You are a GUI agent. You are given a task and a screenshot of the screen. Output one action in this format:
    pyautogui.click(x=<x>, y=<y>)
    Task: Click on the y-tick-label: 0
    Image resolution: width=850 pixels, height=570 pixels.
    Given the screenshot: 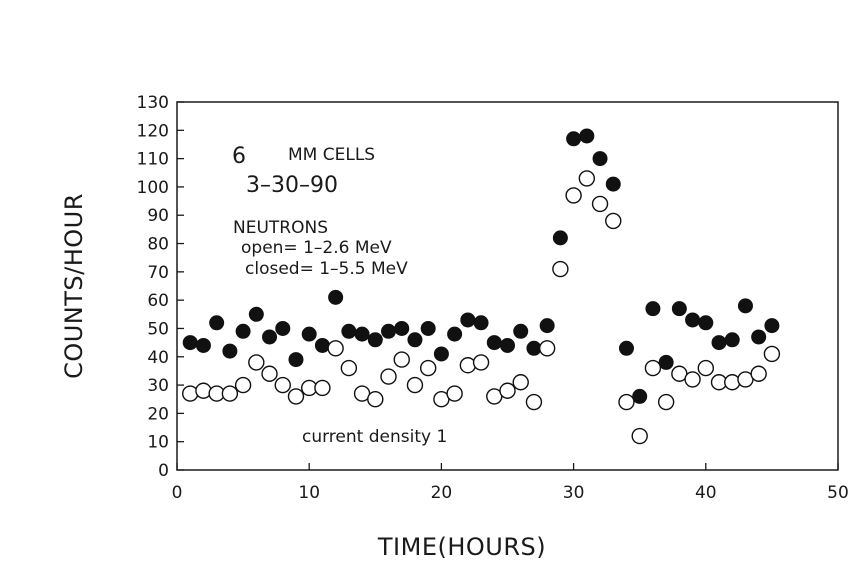 What is the action you would take?
    pyautogui.click(x=163, y=471)
    